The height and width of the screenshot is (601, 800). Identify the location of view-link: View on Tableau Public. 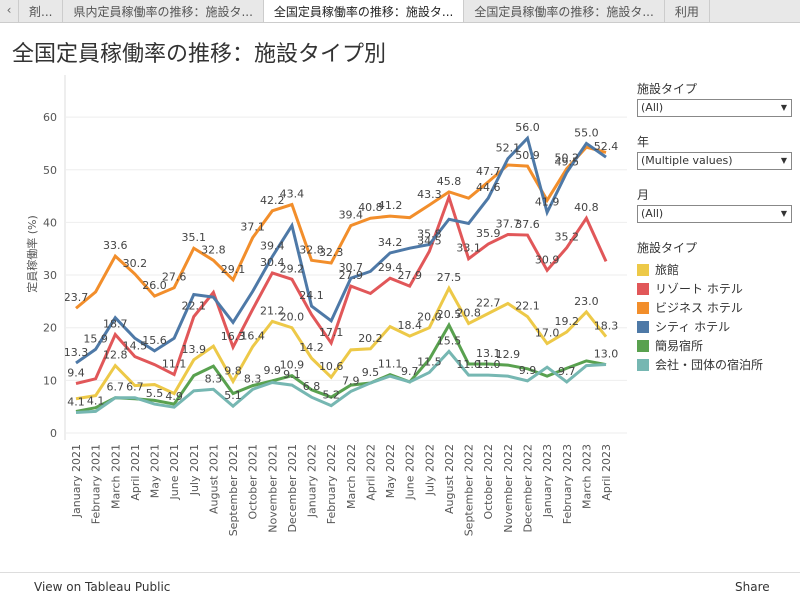
(102, 587).